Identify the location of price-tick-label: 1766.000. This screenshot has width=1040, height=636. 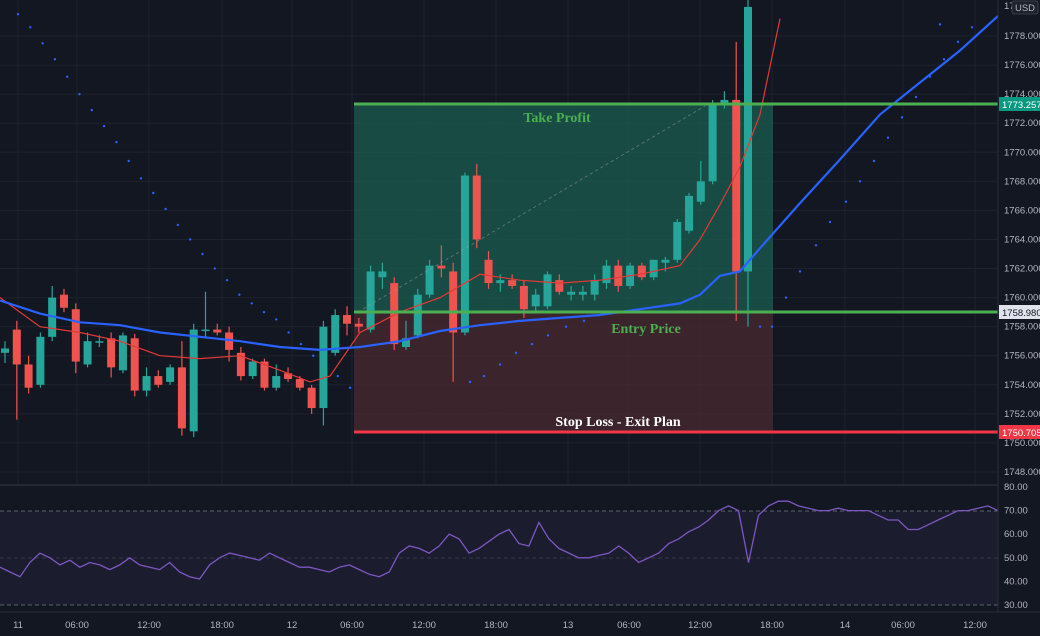
(1022, 210).